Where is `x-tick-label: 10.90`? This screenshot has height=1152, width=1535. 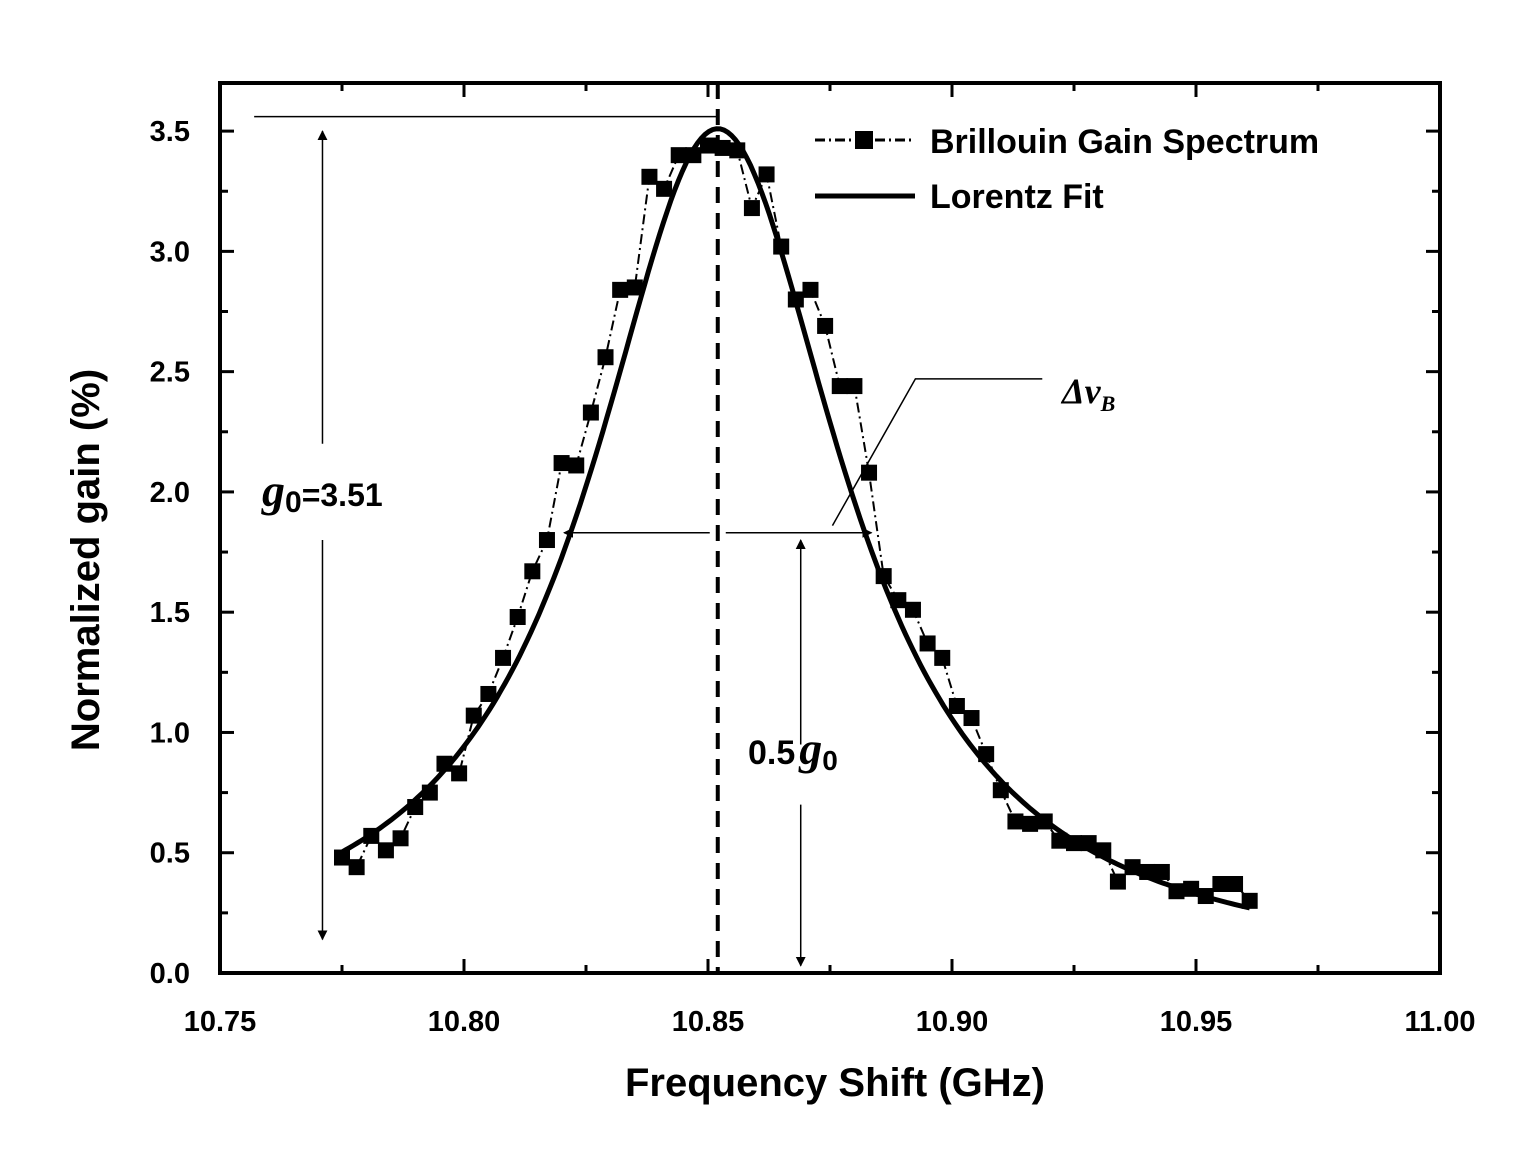
x-tick-label: 10.90 is located at coordinates (952, 1022).